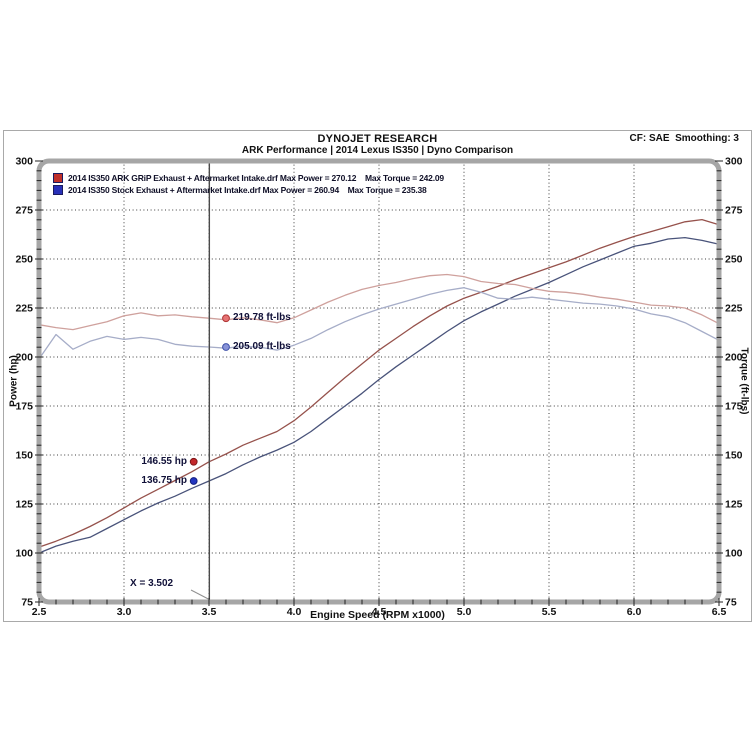 The height and width of the screenshot is (755, 755). I want to click on torque-curve-stock, so click(379, 323).